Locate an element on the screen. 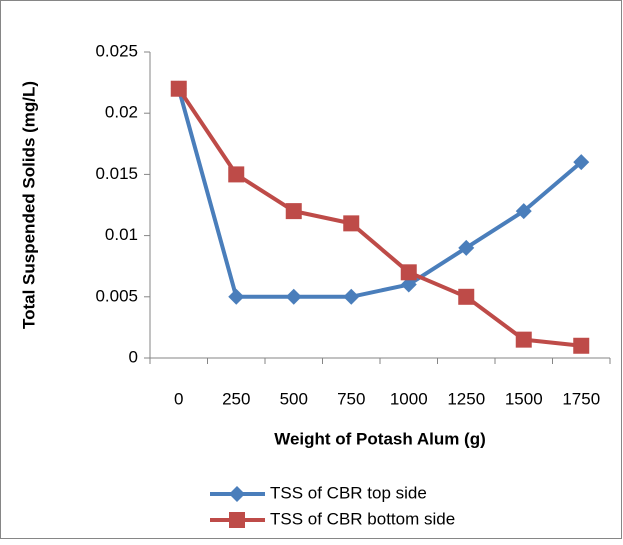 This screenshot has height=545, width=623. x-tick-label: 750 is located at coordinates (351, 398).